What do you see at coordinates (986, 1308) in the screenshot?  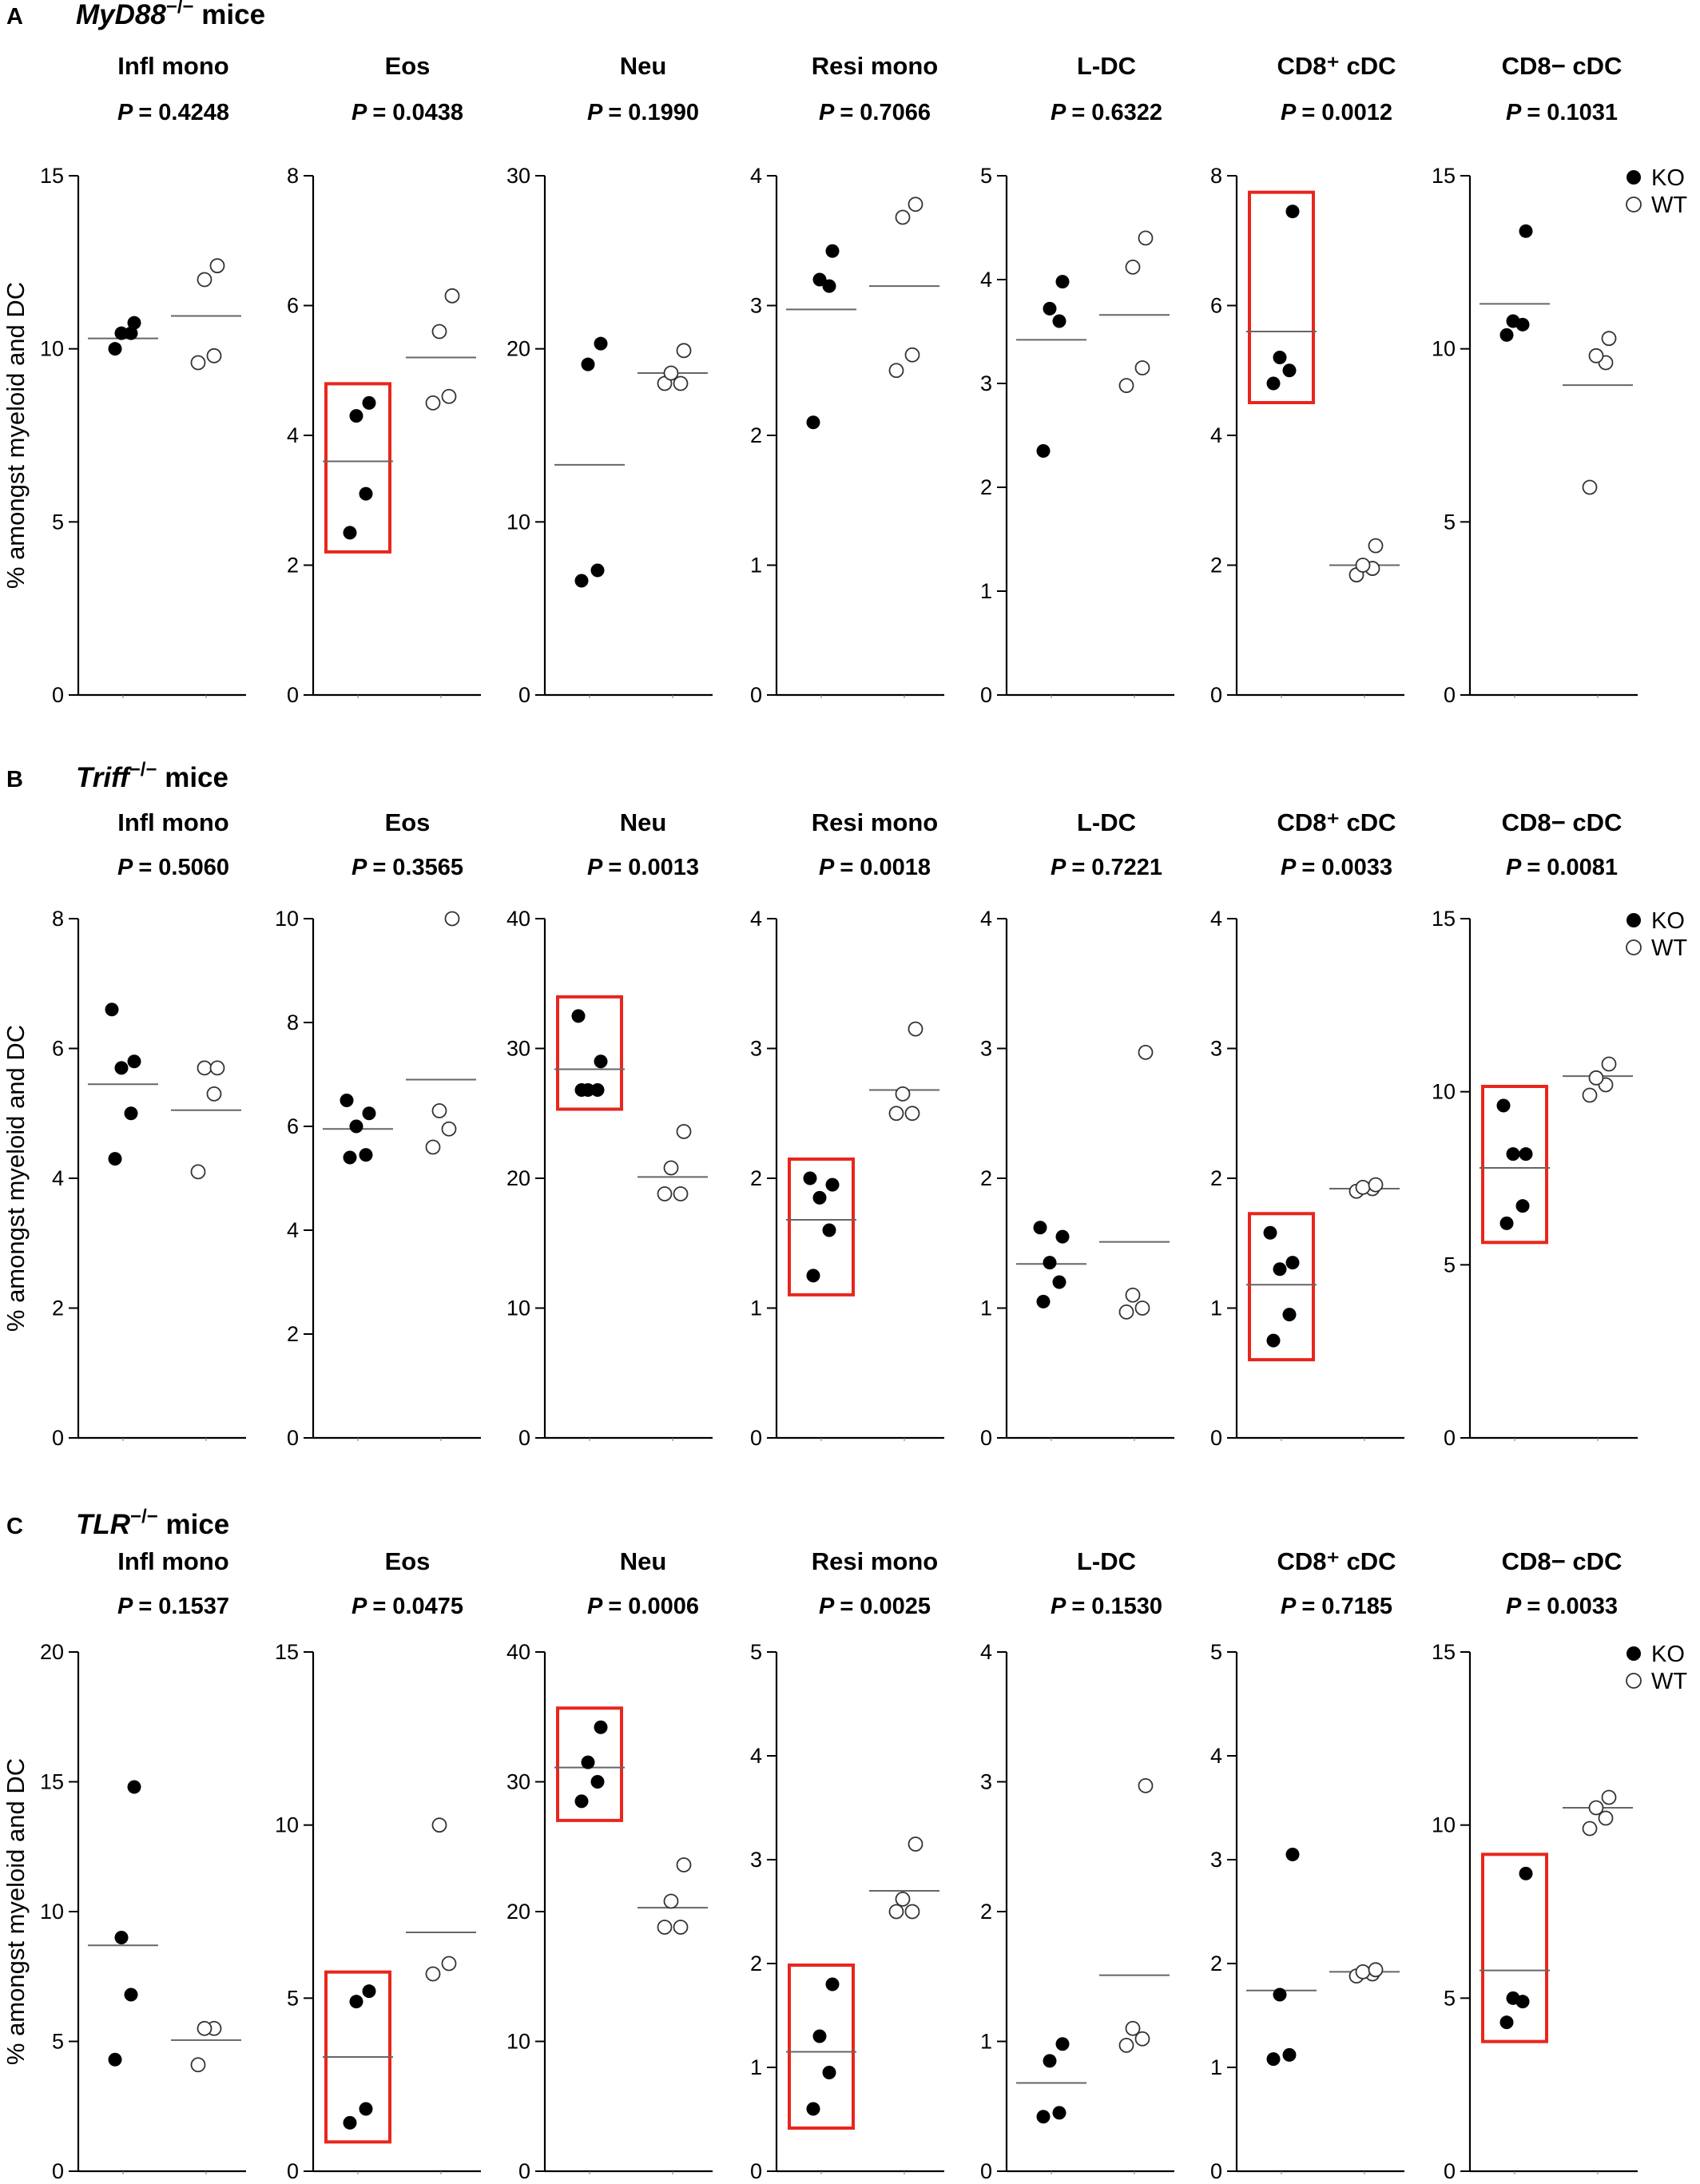 I see `y-tick-label: 1` at bounding box center [986, 1308].